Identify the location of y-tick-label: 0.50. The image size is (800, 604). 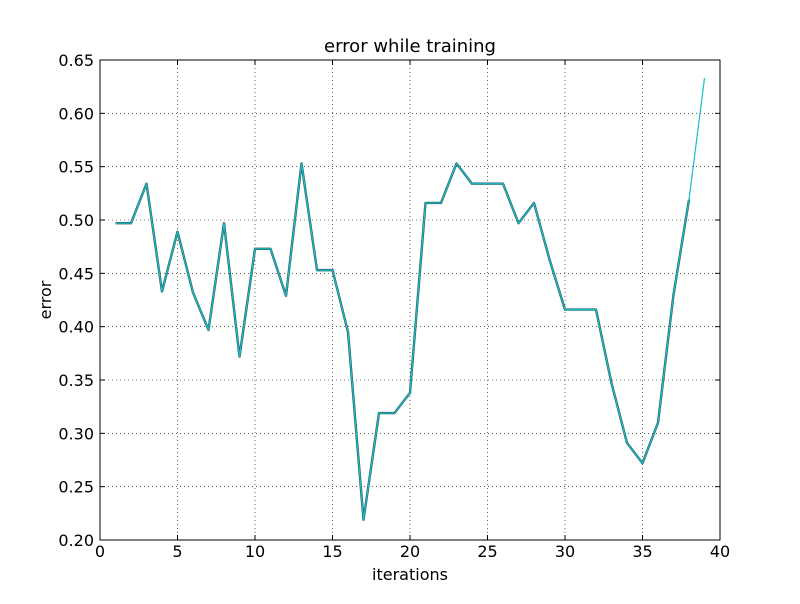
(76, 220).